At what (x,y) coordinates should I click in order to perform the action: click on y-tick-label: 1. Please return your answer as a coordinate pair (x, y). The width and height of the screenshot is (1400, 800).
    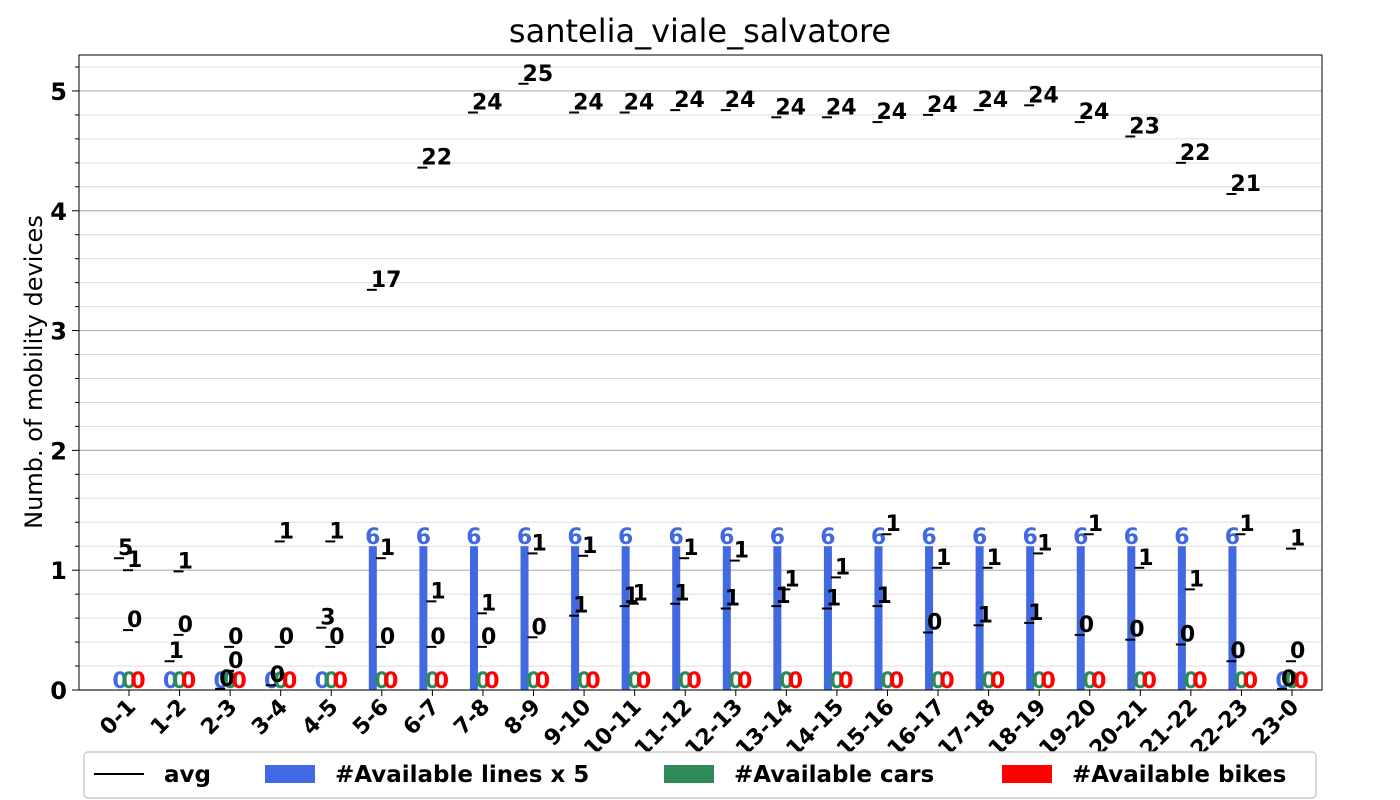
    Looking at the image, I should click on (58, 571).